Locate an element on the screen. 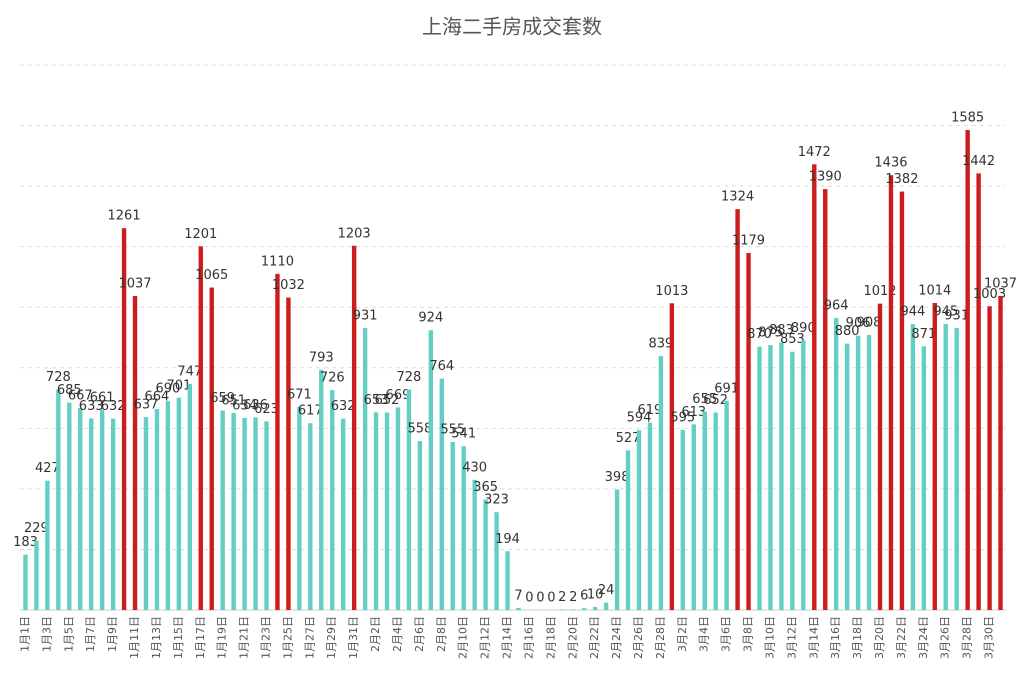  x-tick-label: 1月25日 is located at coordinates (287, 637).